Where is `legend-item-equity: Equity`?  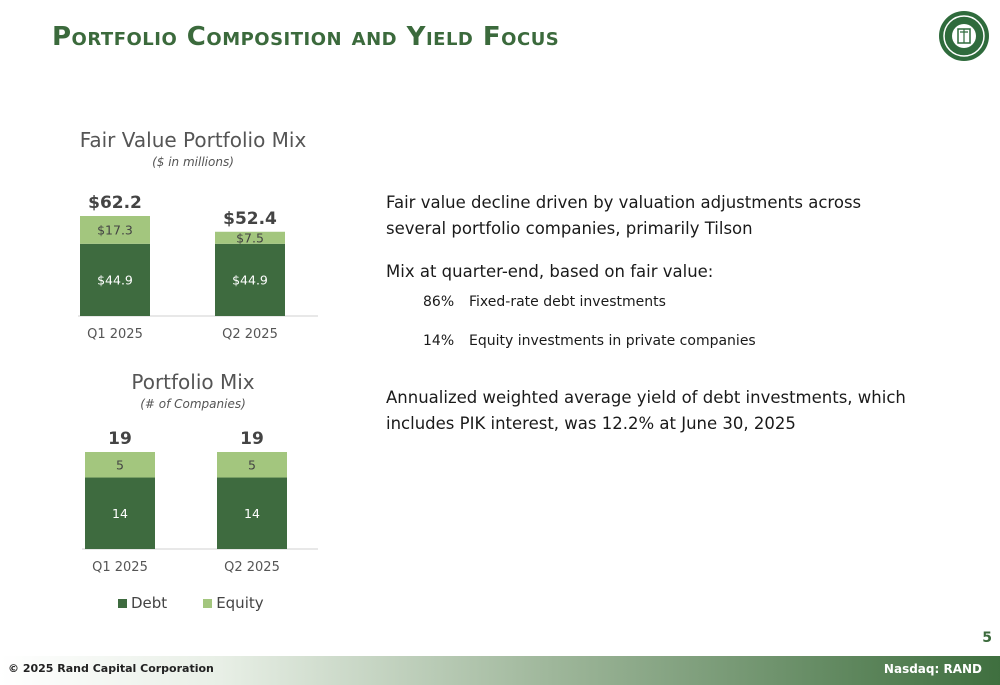
legend-item-equity: Equity is located at coordinates (233, 603).